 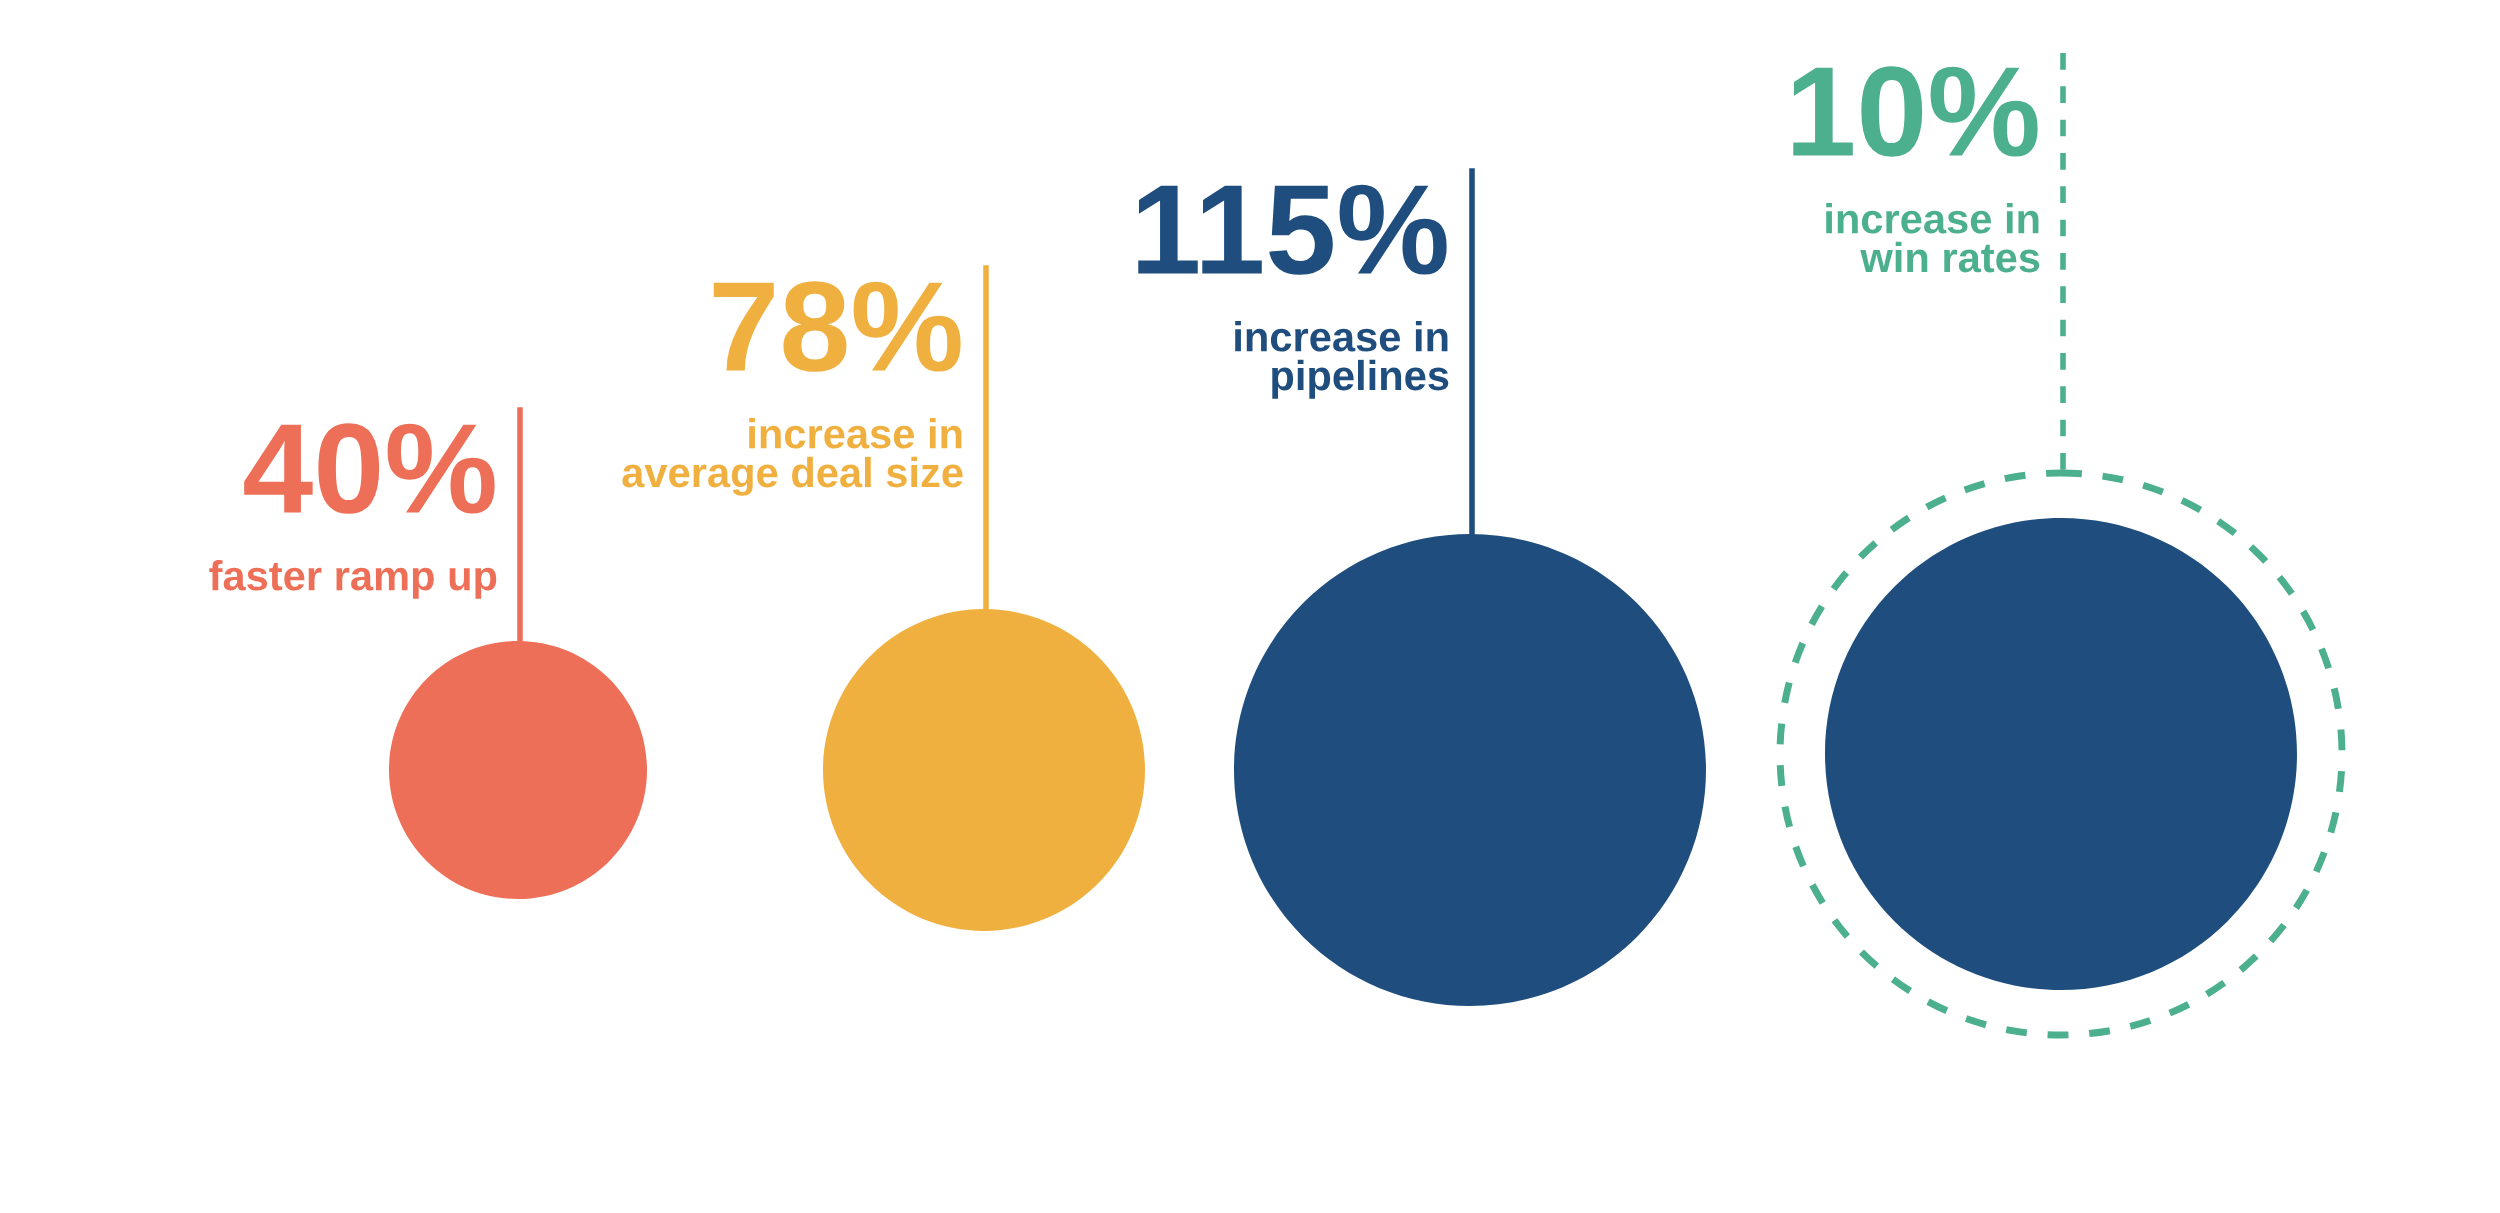 What do you see at coordinates (353, 579) in the screenshot?
I see `category-label: faster ramp up` at bounding box center [353, 579].